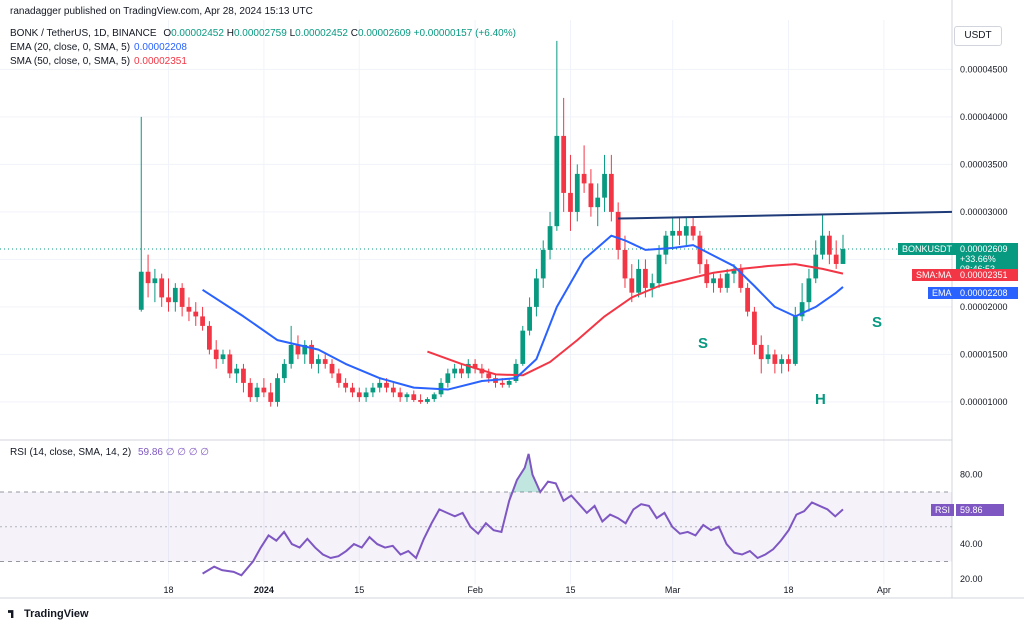 The width and height of the screenshot is (1024, 629). I want to click on pattern-label: H, so click(820, 399).